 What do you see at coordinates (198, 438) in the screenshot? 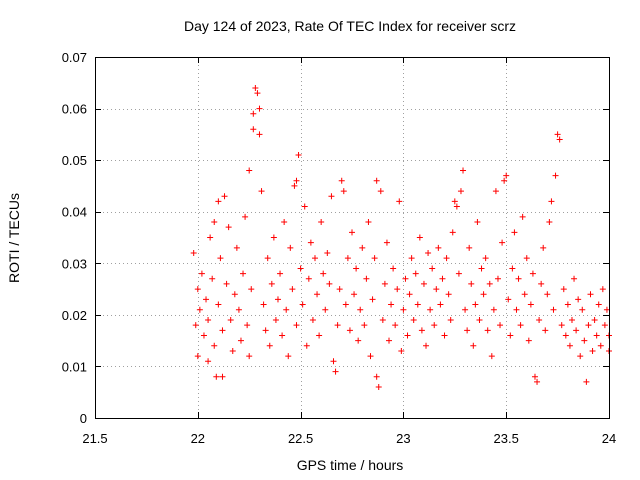
I see `x-tick-label: 22` at bounding box center [198, 438].